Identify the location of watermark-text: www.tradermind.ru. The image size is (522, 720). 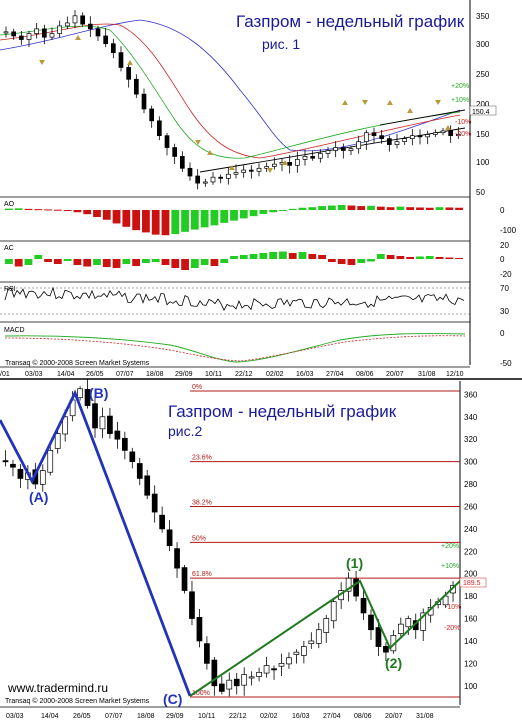
(57, 688).